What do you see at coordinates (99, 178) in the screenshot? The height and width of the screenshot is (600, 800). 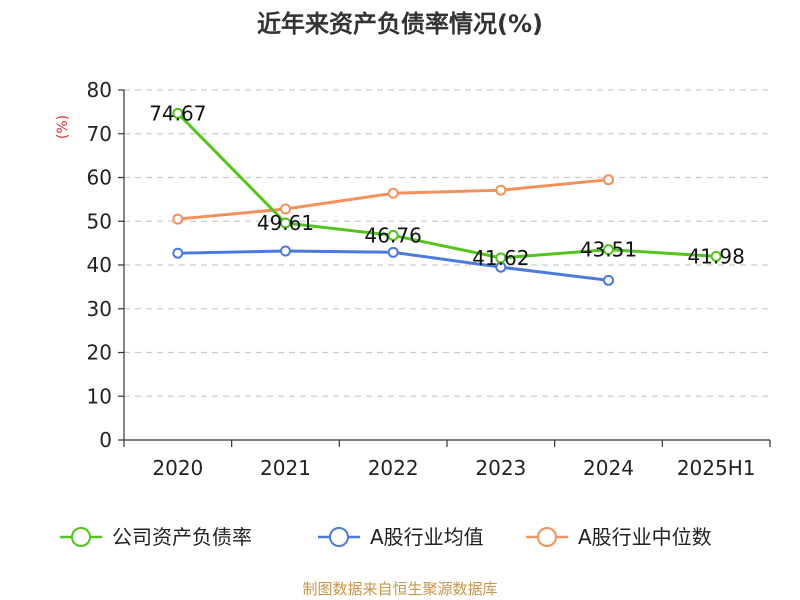 I see `y-tick-label: 60` at bounding box center [99, 178].